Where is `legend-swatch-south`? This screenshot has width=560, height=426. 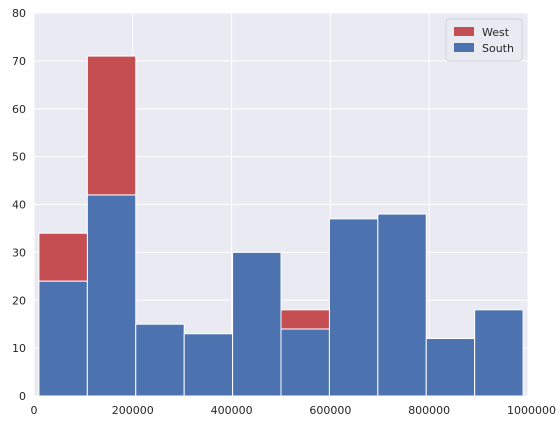
legend-swatch-south is located at coordinates (464, 47).